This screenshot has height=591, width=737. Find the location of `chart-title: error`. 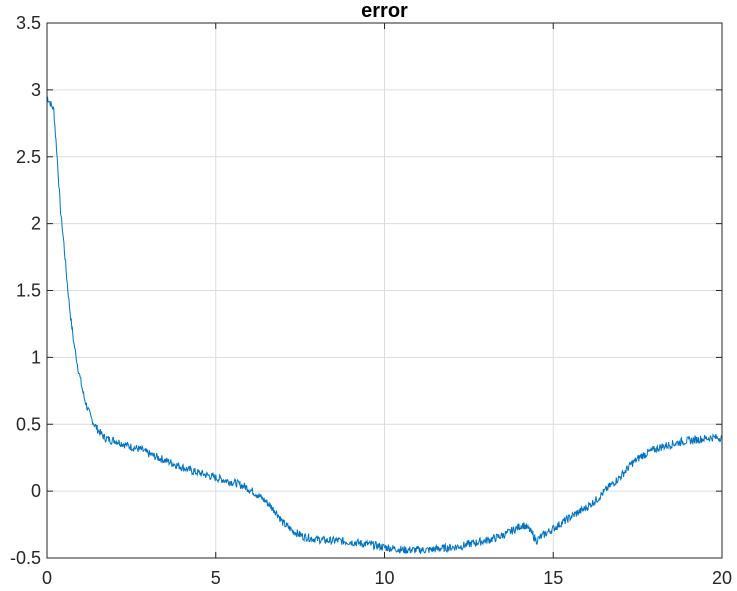

chart-title: error is located at coordinates (384, 11).